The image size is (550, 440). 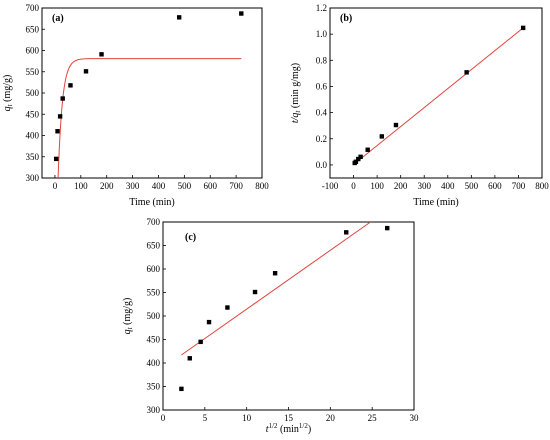 I want to click on x-tick-label: 25, so click(x=373, y=418).